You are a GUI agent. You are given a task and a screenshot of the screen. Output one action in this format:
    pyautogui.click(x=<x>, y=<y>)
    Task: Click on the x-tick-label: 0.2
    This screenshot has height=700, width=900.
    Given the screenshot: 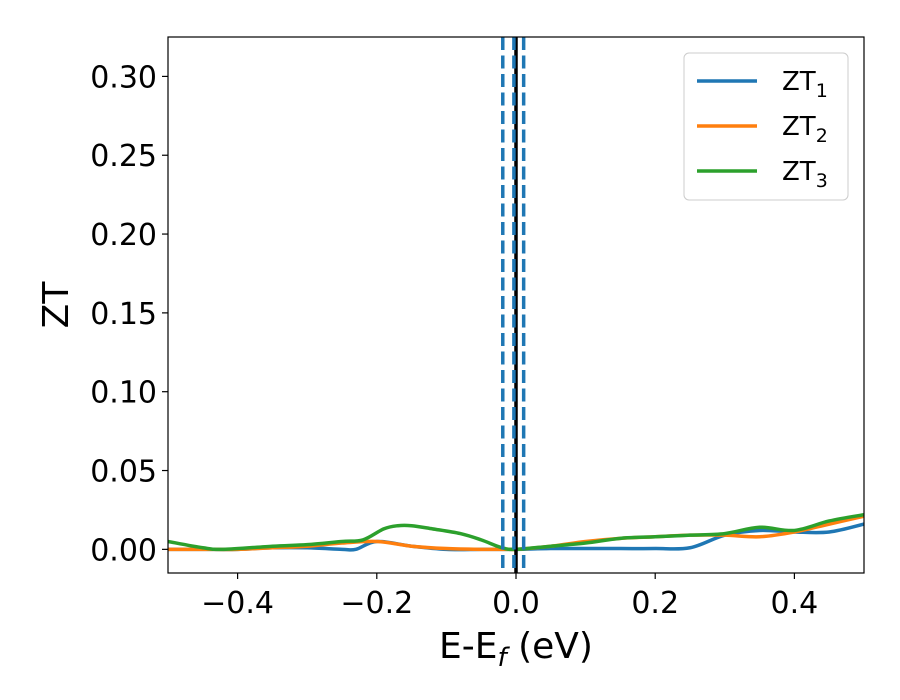 What is the action you would take?
    pyautogui.click(x=655, y=603)
    